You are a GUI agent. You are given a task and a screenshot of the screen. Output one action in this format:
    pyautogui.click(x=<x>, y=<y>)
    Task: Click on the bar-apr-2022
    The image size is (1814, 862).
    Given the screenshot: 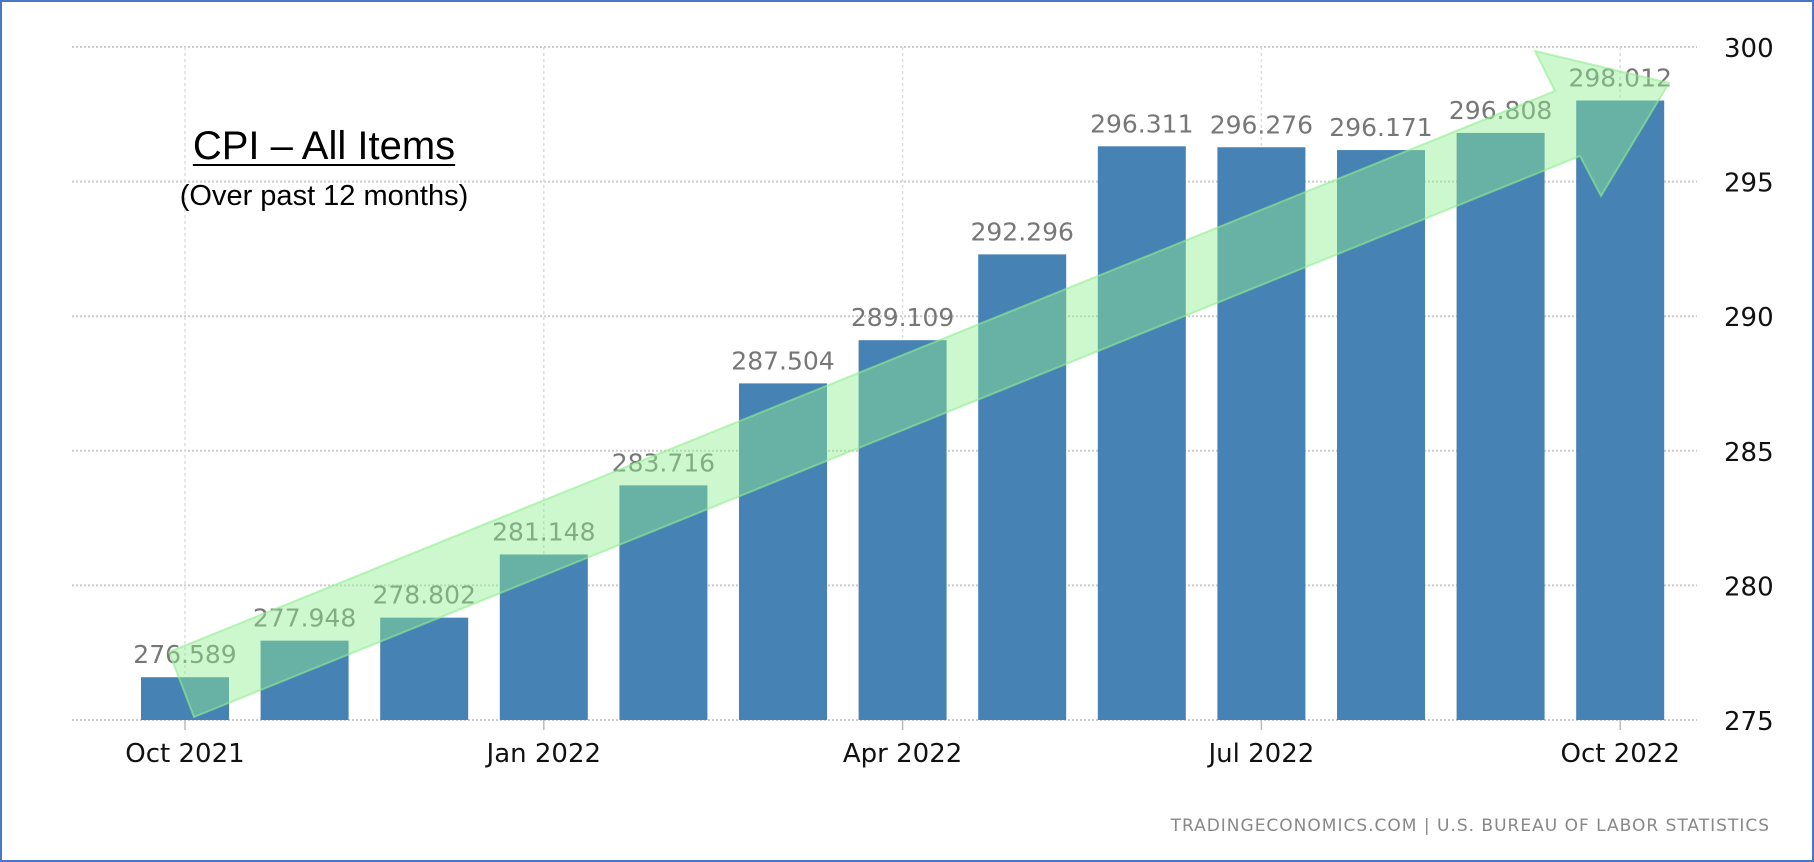 What is the action you would take?
    pyautogui.click(x=902, y=530)
    